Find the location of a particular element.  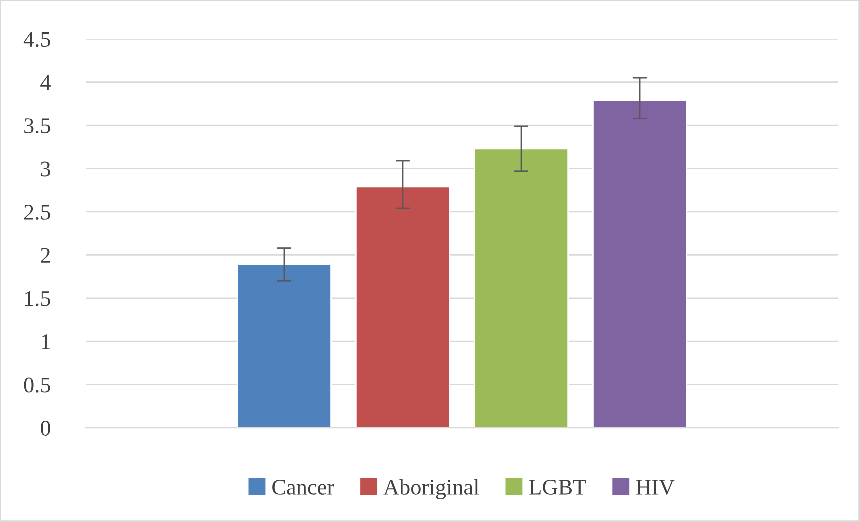

y-tick-label: 3.5 is located at coordinates (37, 126).